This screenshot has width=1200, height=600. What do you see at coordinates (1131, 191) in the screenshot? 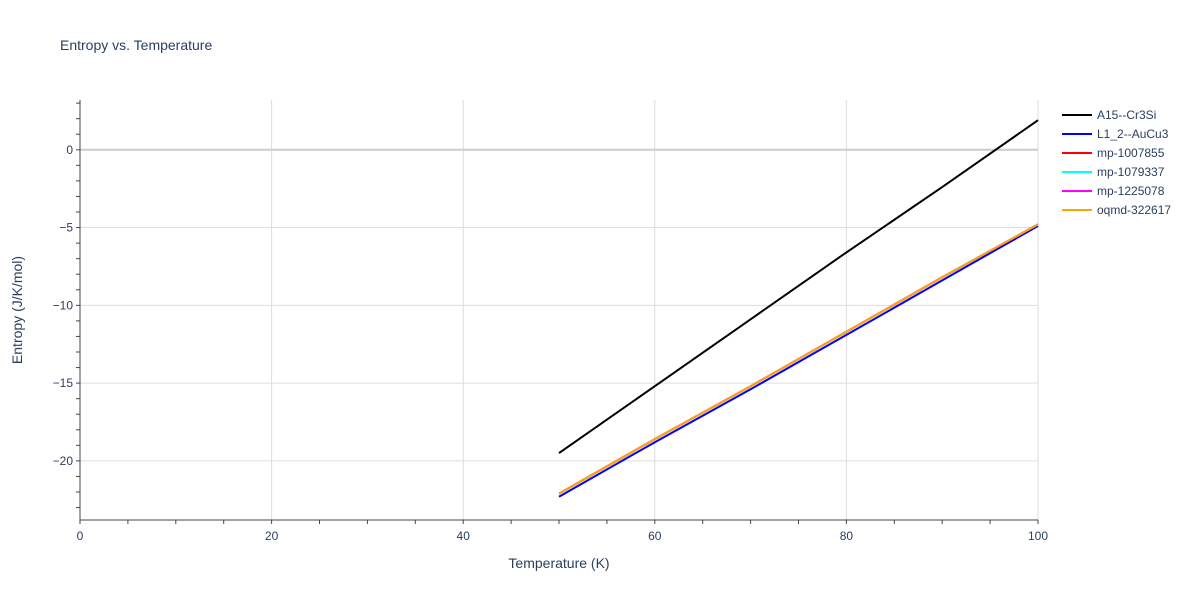
I see `legend-label: mp-1225078` at bounding box center [1131, 191].